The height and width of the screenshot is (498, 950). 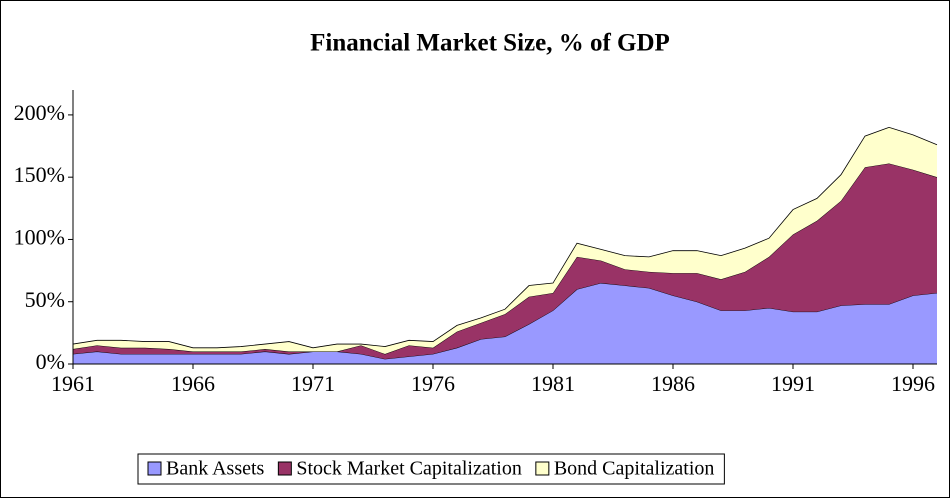 I want to click on x-tick-label: 1991, so click(x=793, y=383).